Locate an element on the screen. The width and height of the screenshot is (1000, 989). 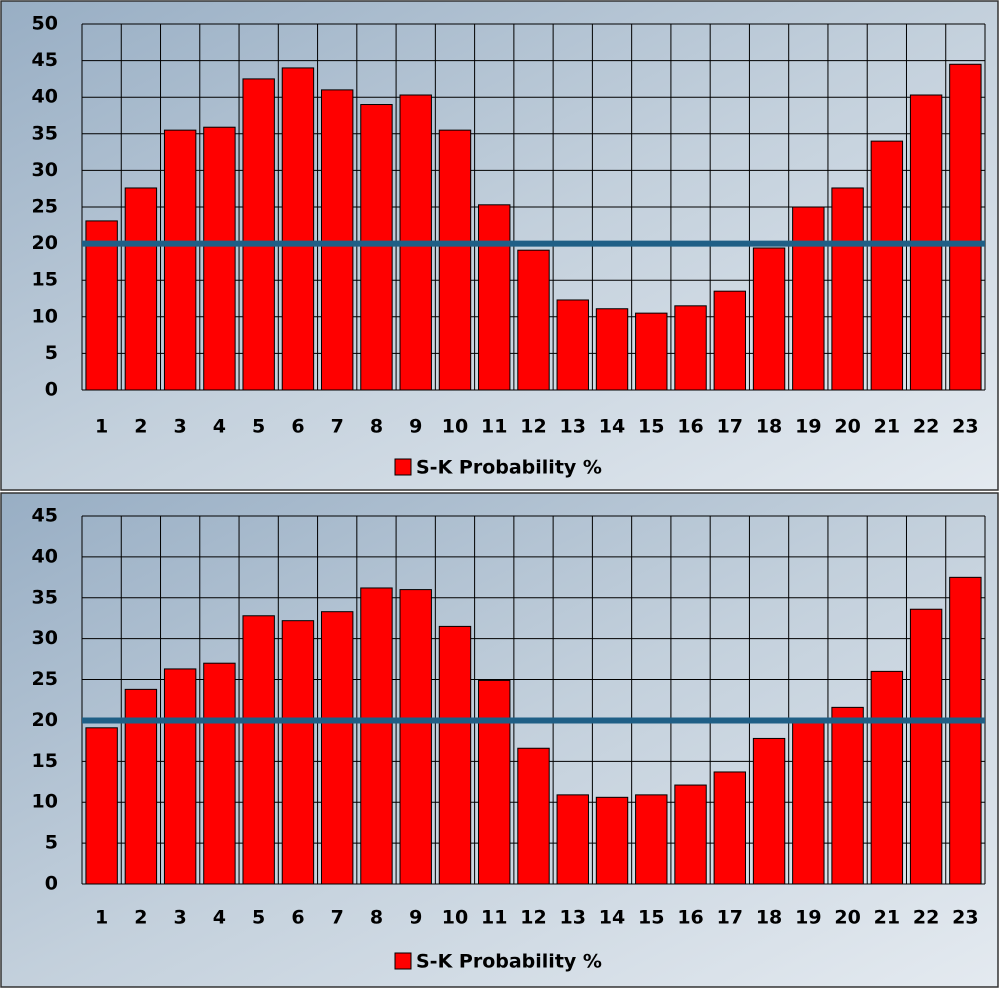
x-tick-label: 12 is located at coordinates (533, 918).